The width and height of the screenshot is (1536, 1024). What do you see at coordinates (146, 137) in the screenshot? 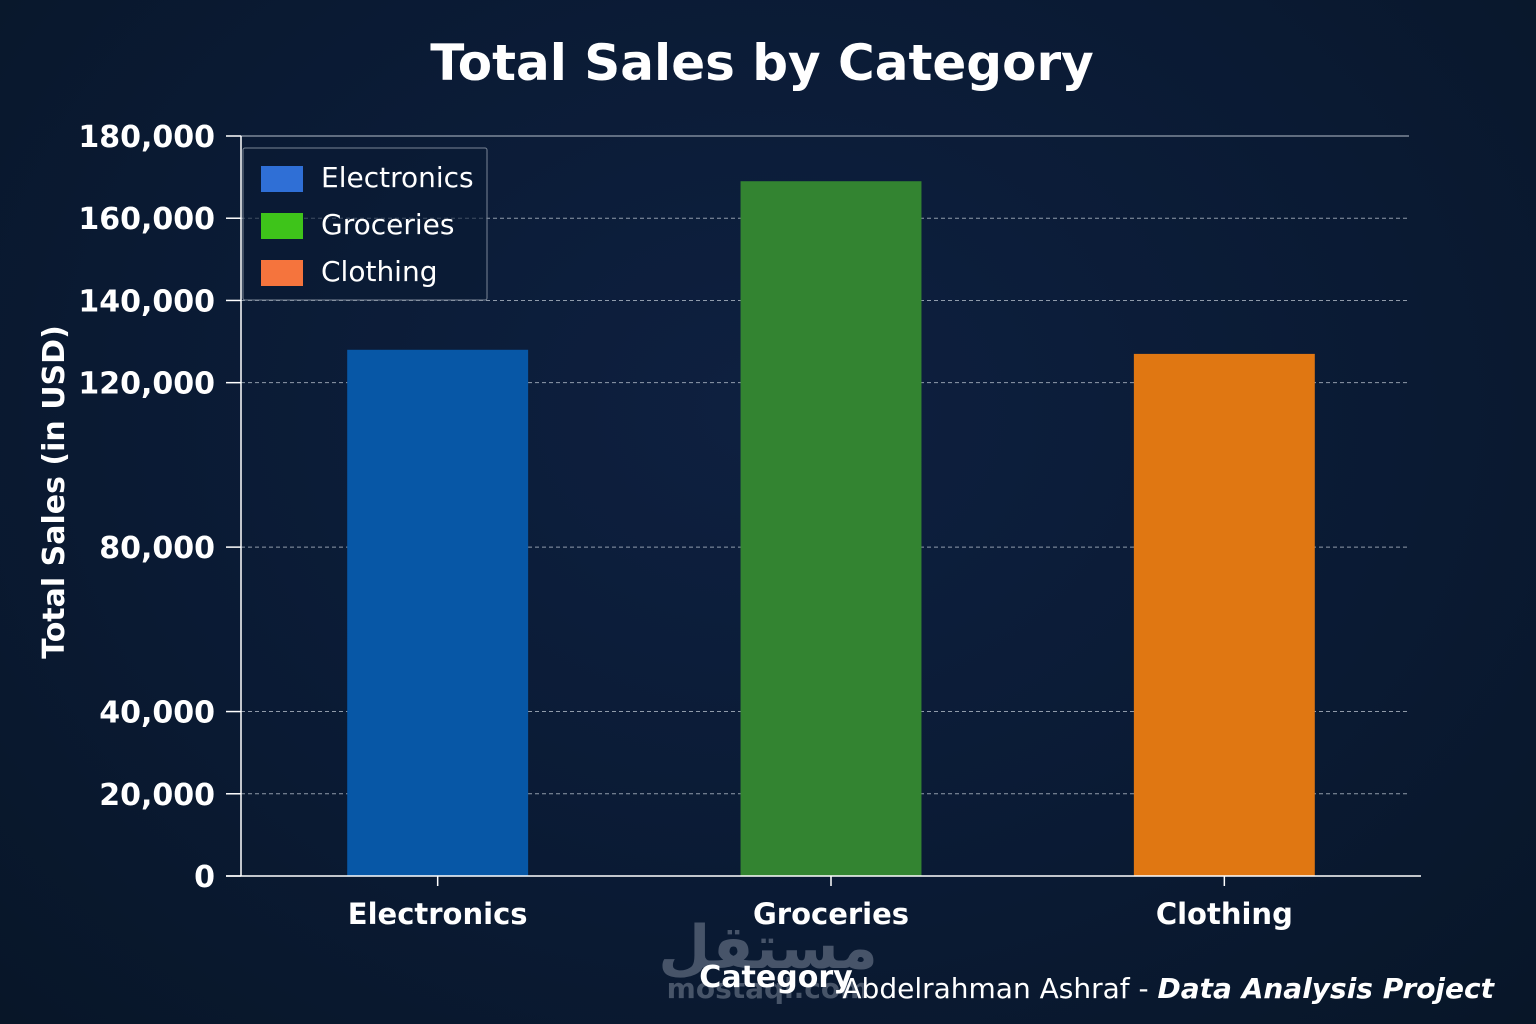
I see `y-tick-label: 180,000` at bounding box center [146, 137].